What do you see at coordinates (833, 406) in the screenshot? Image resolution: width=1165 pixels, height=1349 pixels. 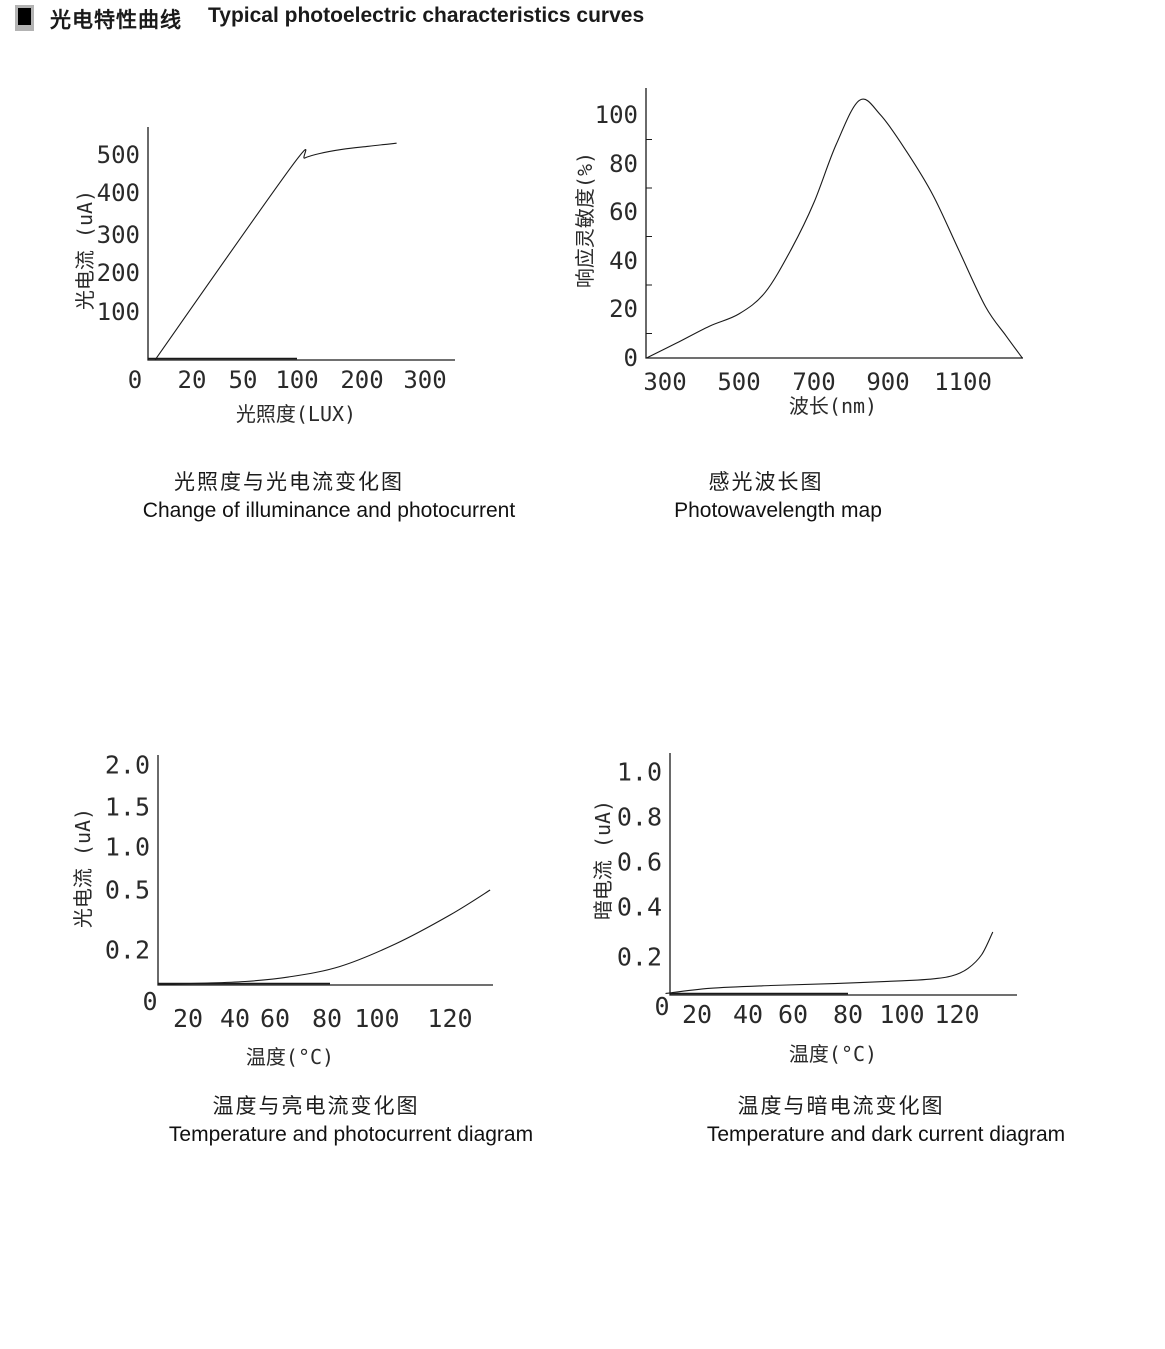 I see `x-axis-label: 波长(nm)` at bounding box center [833, 406].